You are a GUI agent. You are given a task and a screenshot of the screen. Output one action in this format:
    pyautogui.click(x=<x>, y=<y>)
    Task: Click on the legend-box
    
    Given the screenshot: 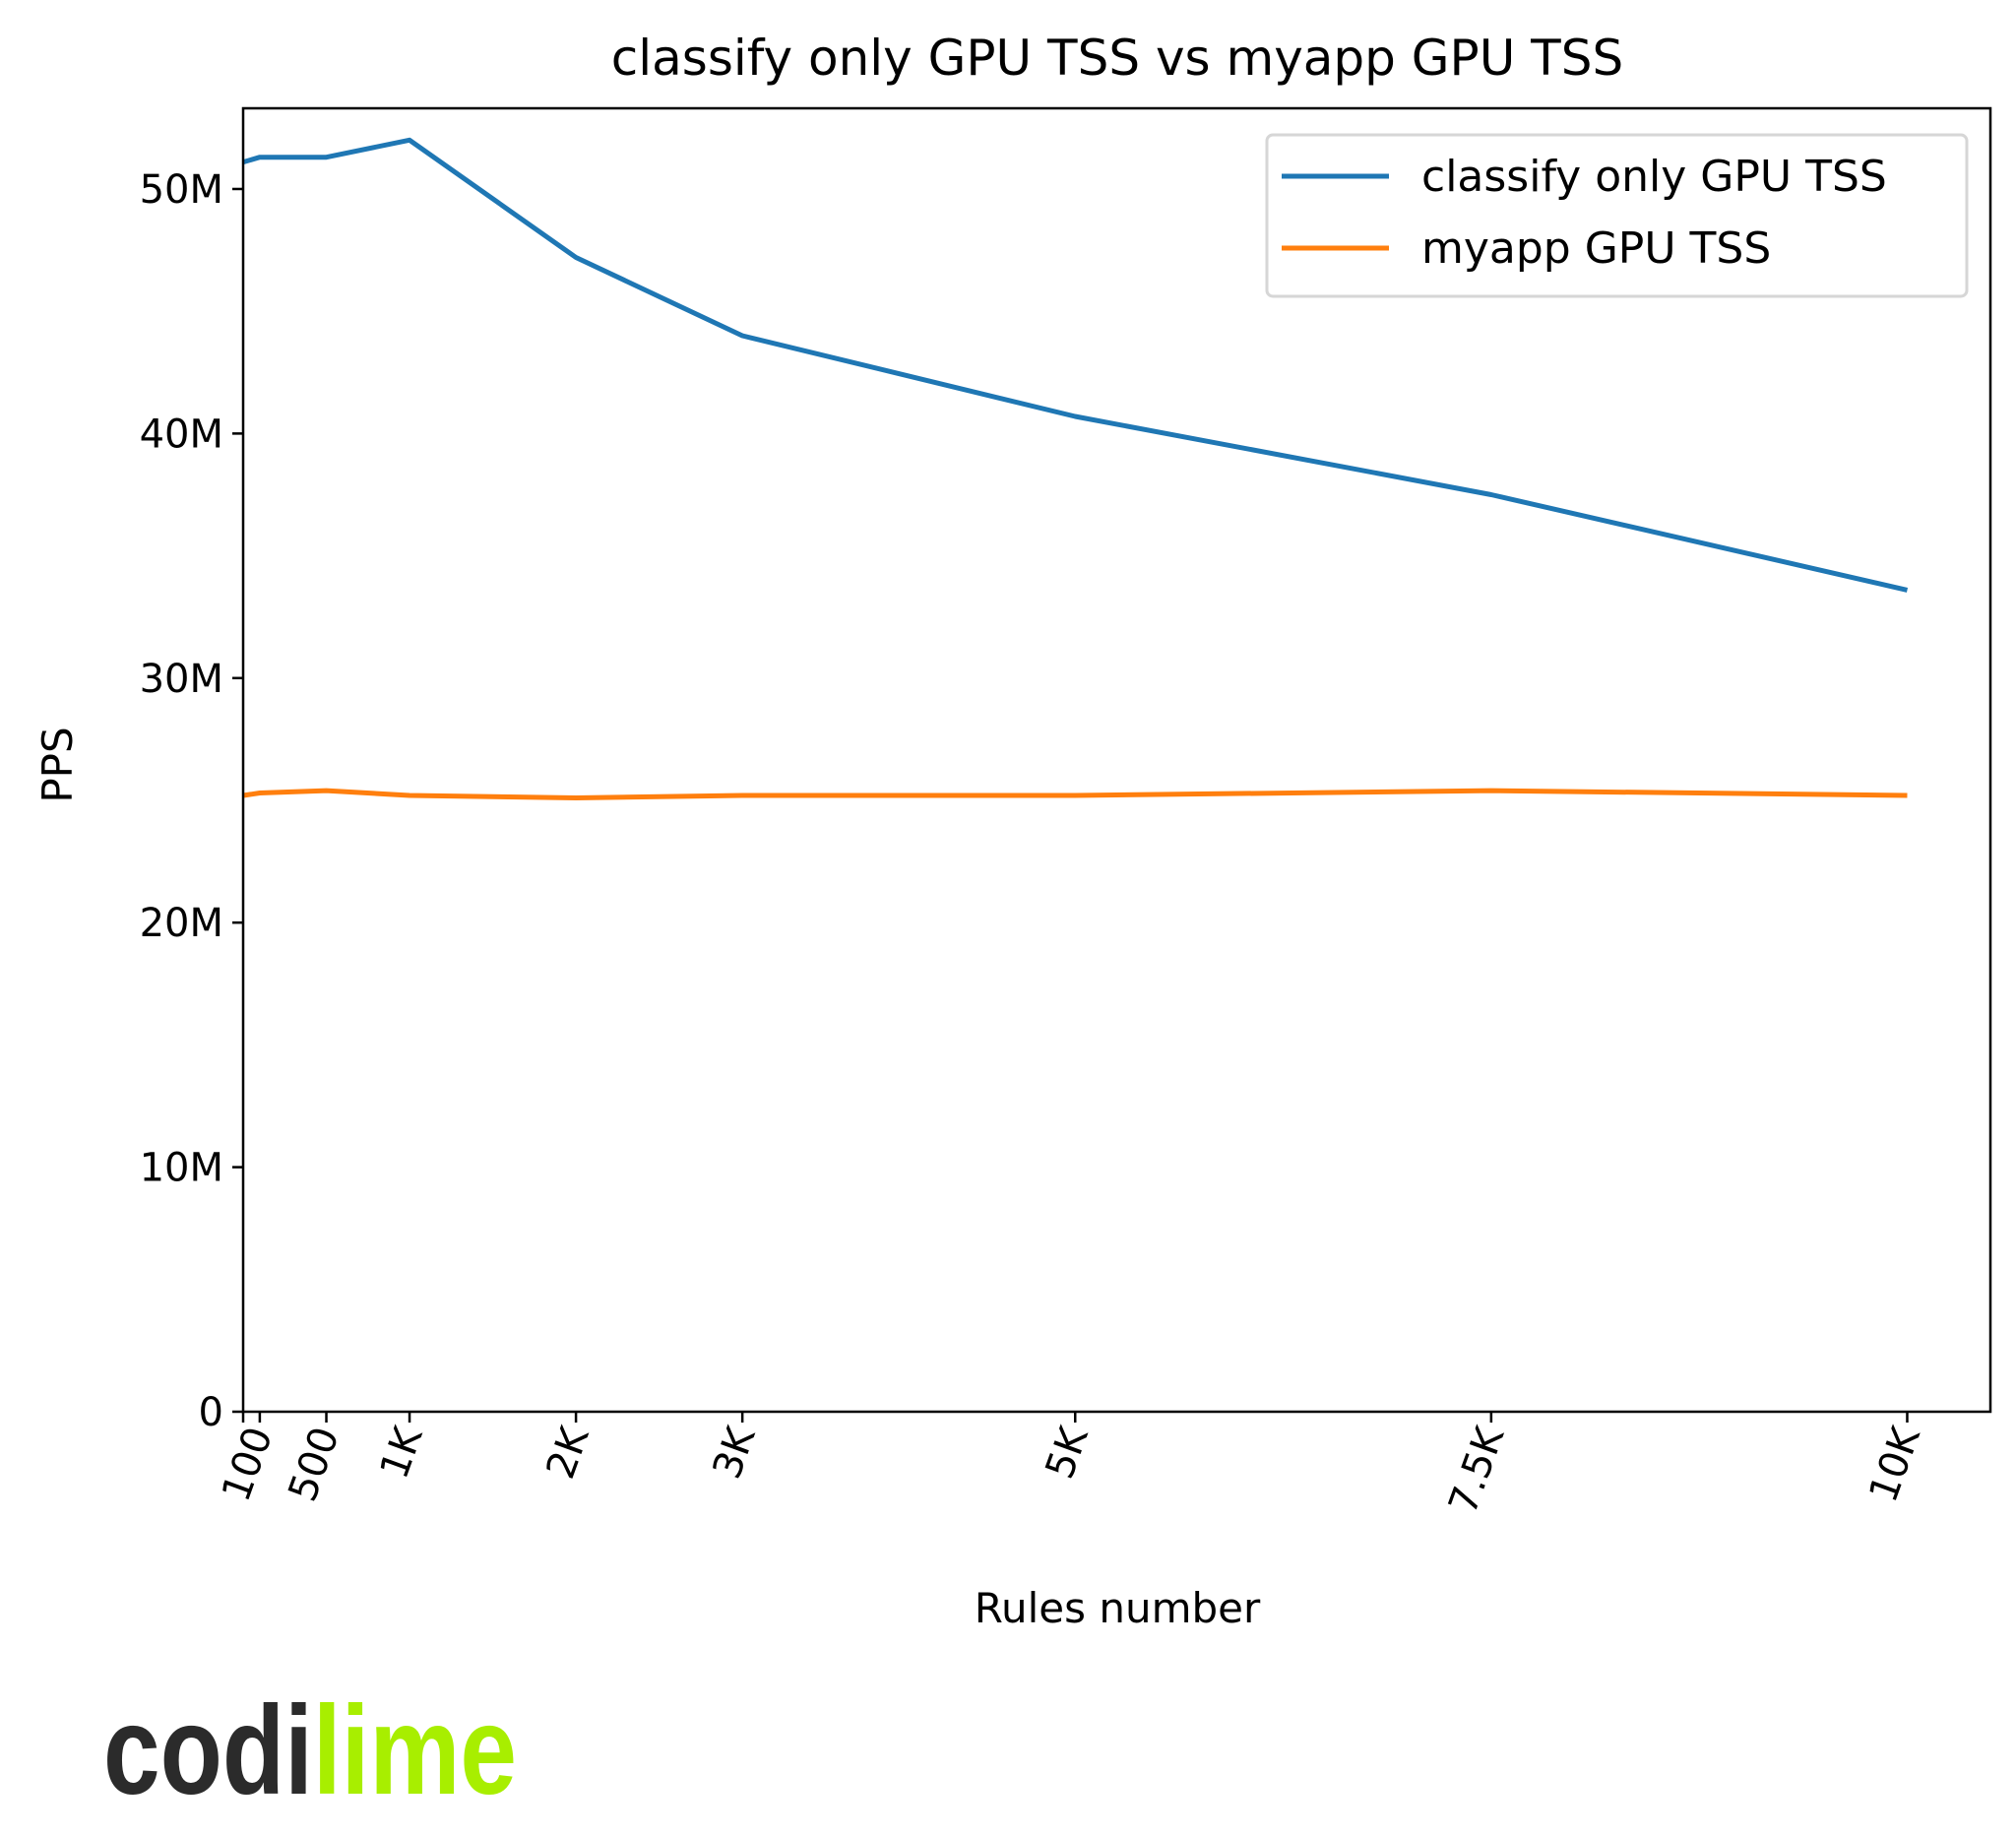 What is the action you would take?
    pyautogui.click(x=1617, y=215)
    